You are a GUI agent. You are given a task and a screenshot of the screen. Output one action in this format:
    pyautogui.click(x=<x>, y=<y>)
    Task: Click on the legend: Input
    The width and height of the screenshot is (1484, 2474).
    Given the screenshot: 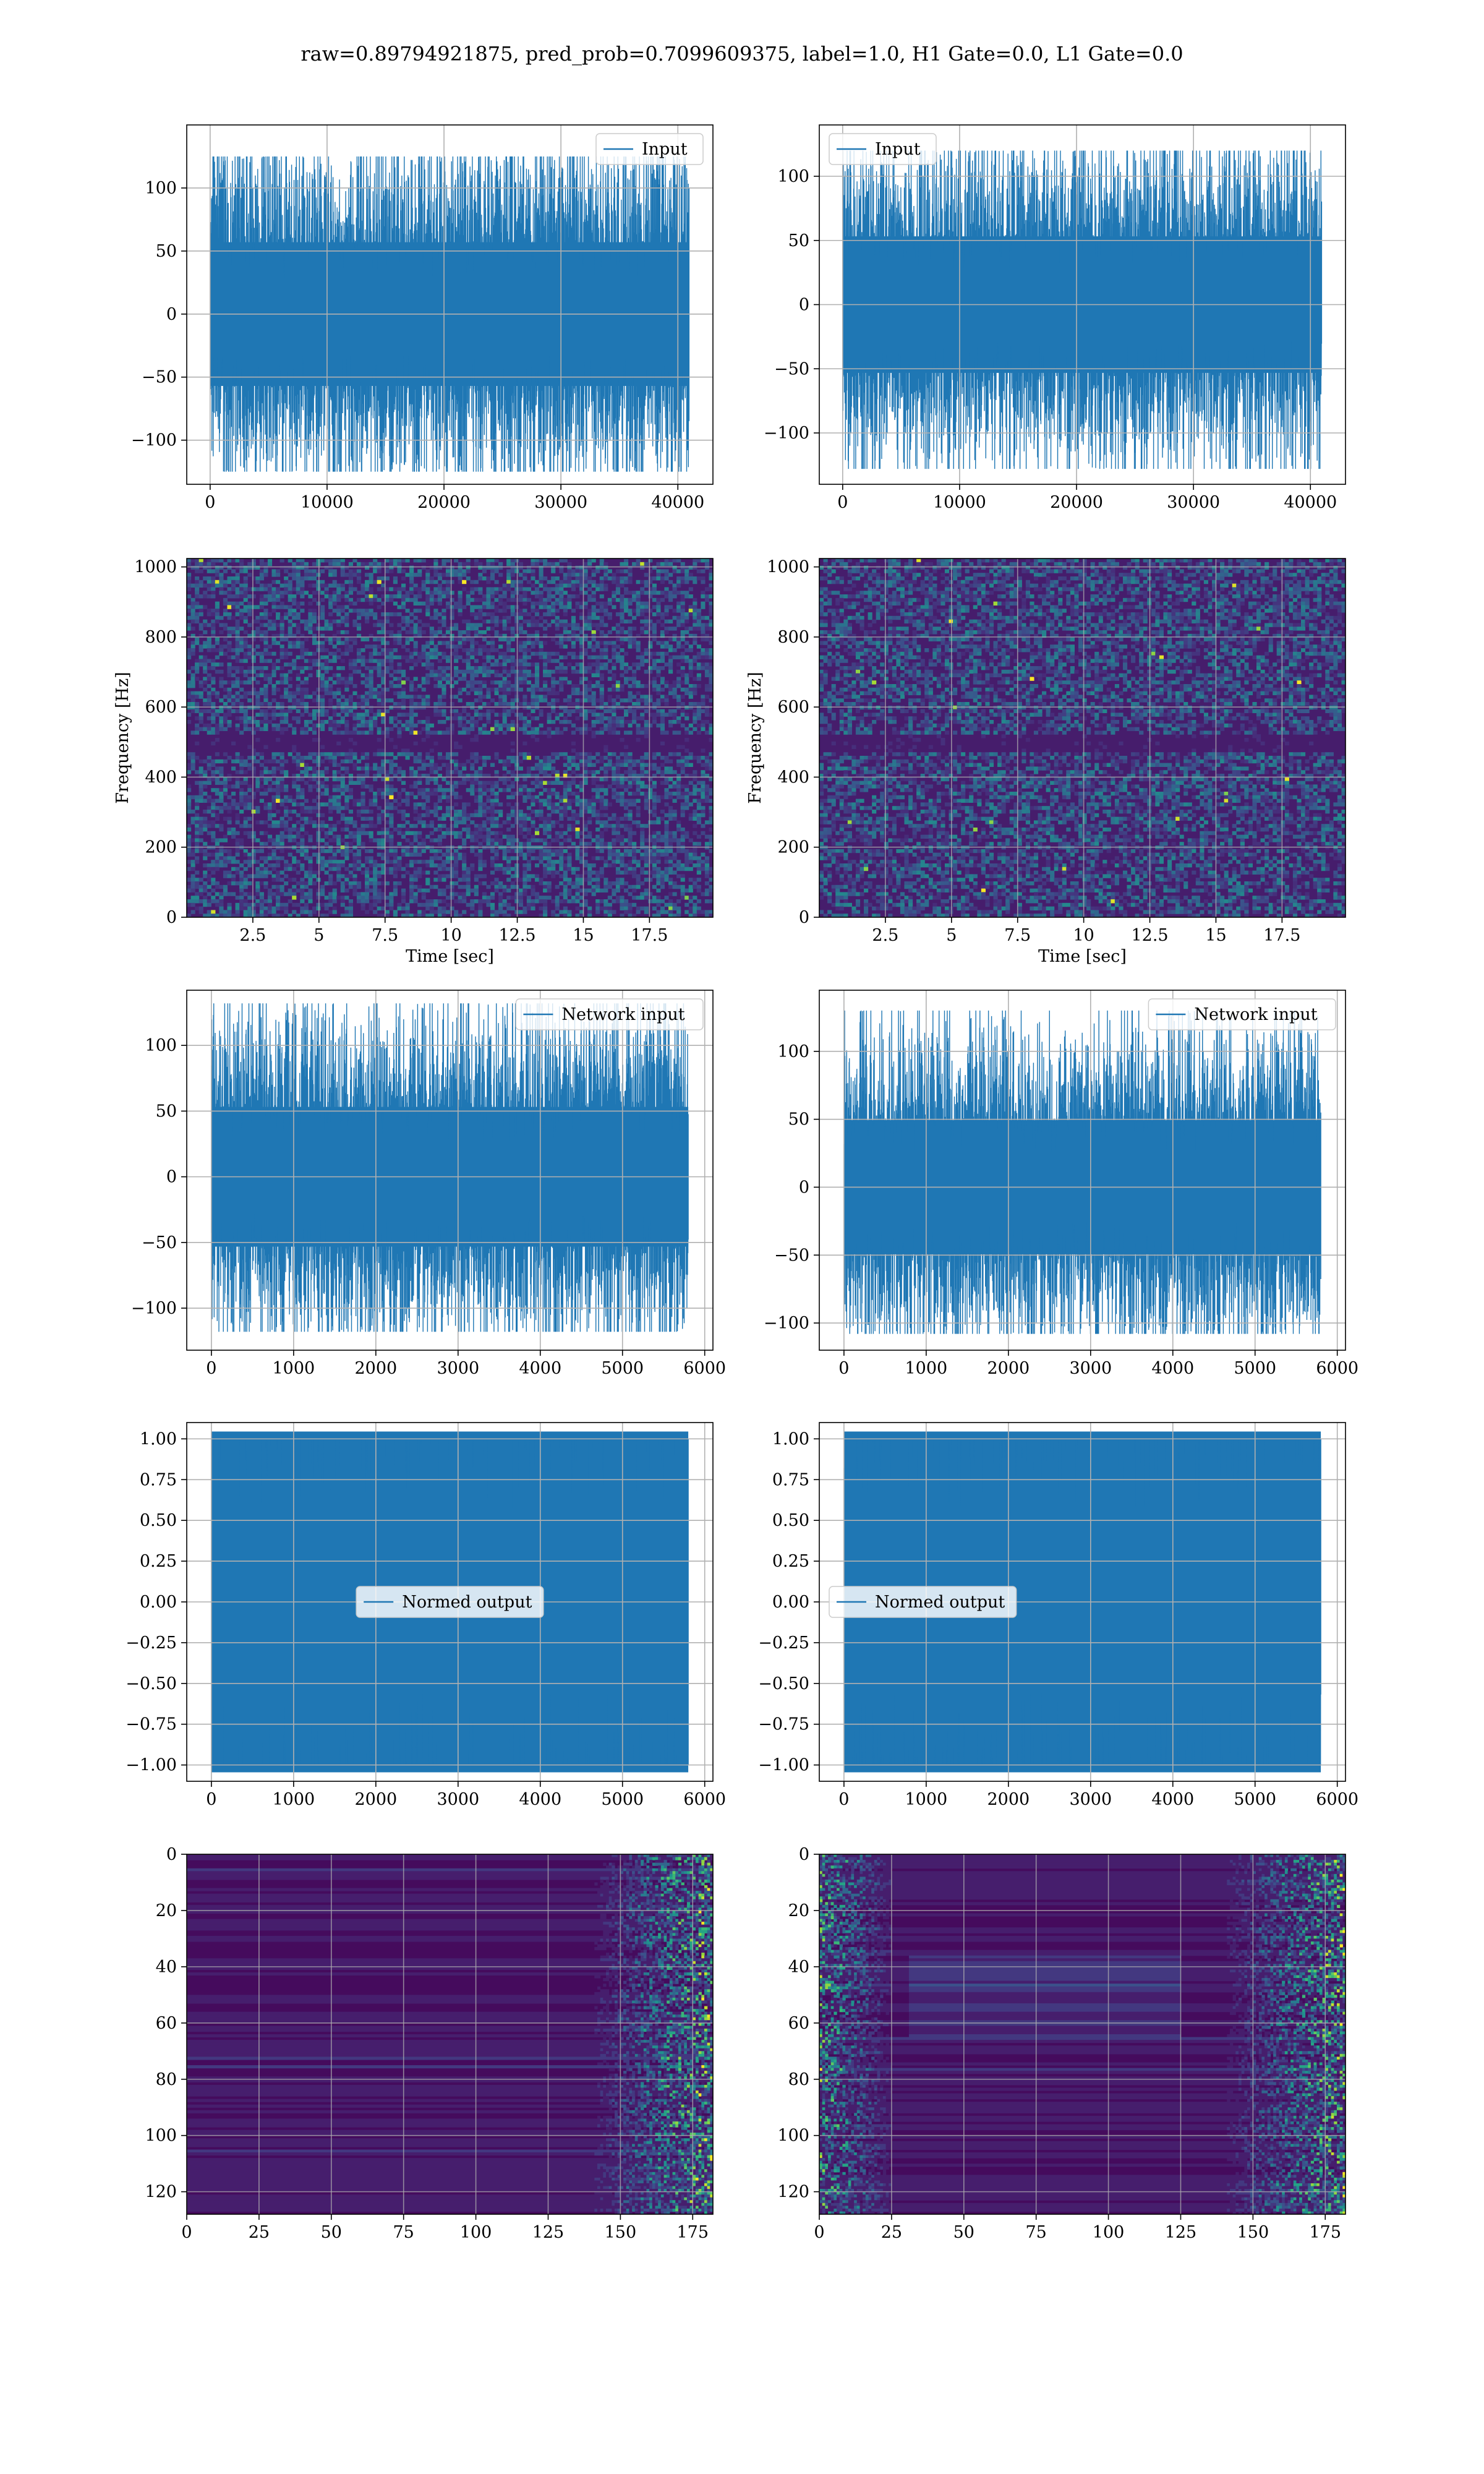 What is the action you would take?
    pyautogui.click(x=883, y=149)
    